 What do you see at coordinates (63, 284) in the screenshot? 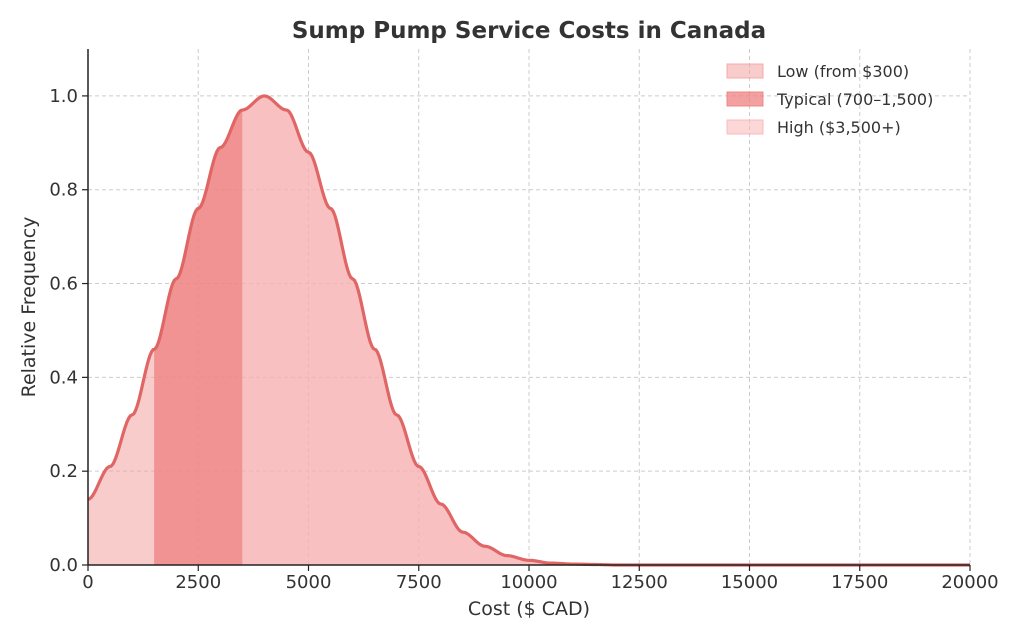
I see `y-tick-label: 0.6` at bounding box center [63, 284].